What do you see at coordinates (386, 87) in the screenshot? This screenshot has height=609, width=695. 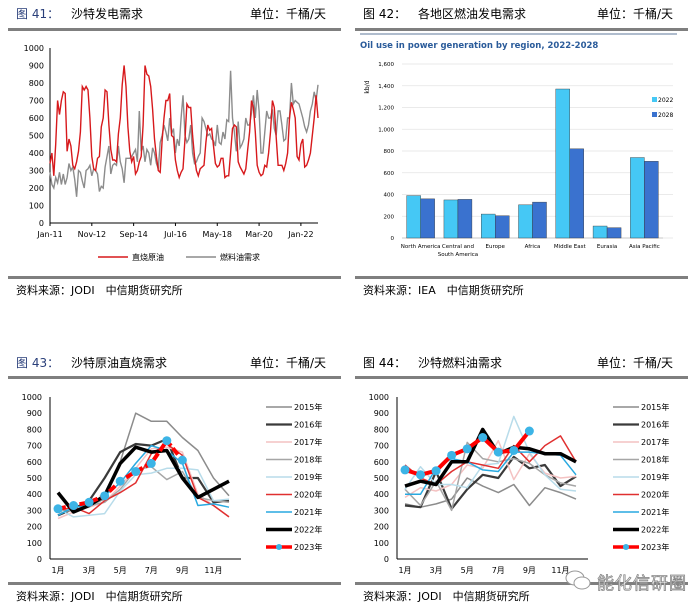 I see `y-tick-label: 1,400` at bounding box center [386, 87].